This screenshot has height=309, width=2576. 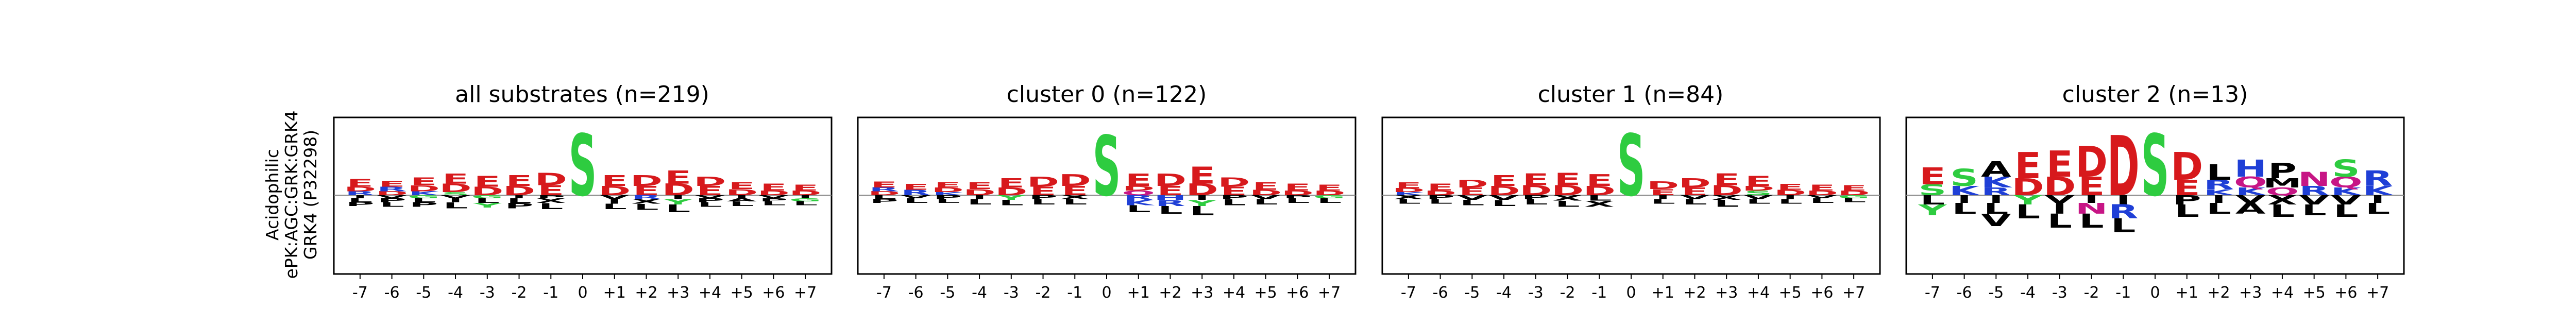 I want to click on logo-letter-N-above: N, so click(x=2314, y=180).